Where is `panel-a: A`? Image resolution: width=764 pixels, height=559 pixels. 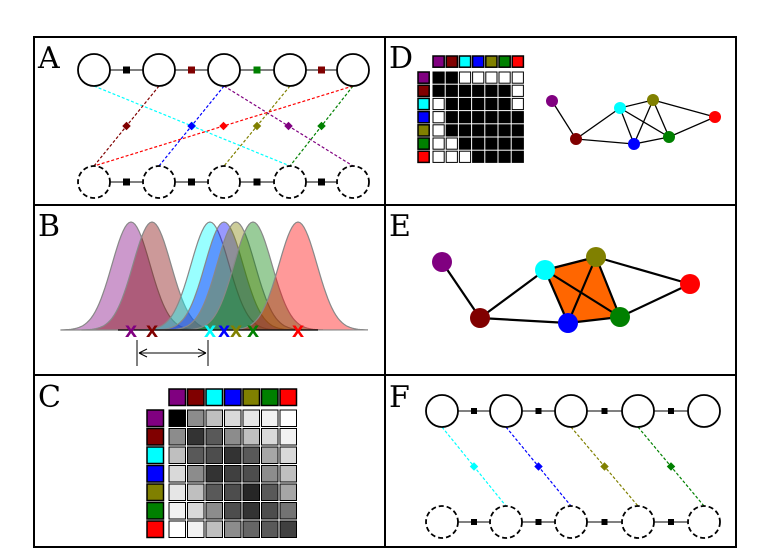
panel-a: A is located at coordinates (209, 121).